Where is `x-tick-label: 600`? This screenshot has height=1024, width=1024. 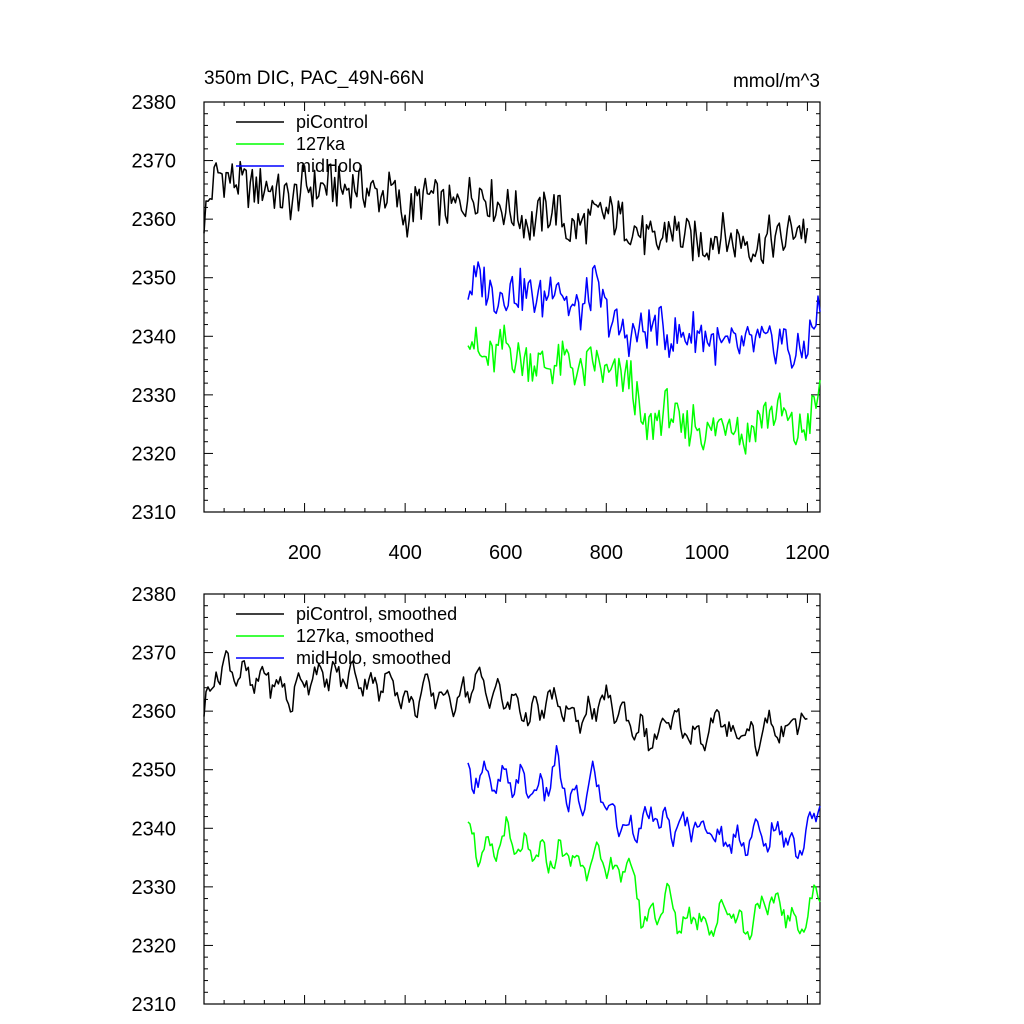
x-tick-label: 600 is located at coordinates (505, 553).